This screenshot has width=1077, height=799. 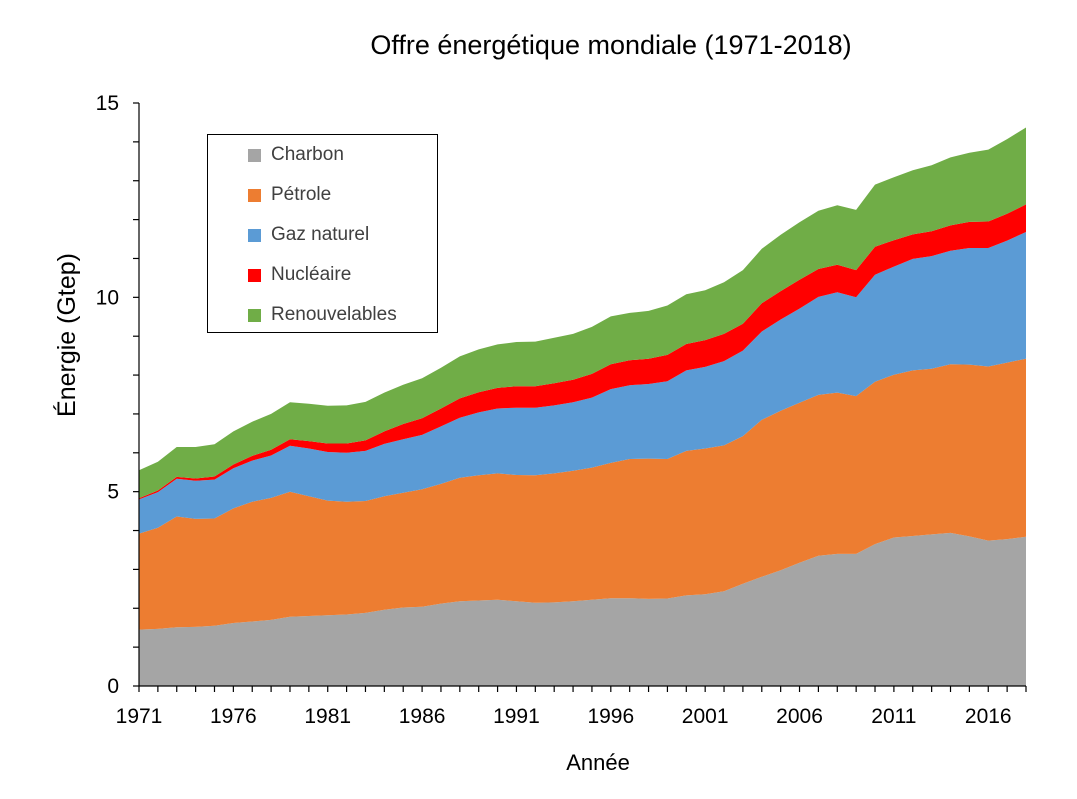 I want to click on chart-title: Offre énergétique mondiale (1971-2018), so click(x=611, y=45).